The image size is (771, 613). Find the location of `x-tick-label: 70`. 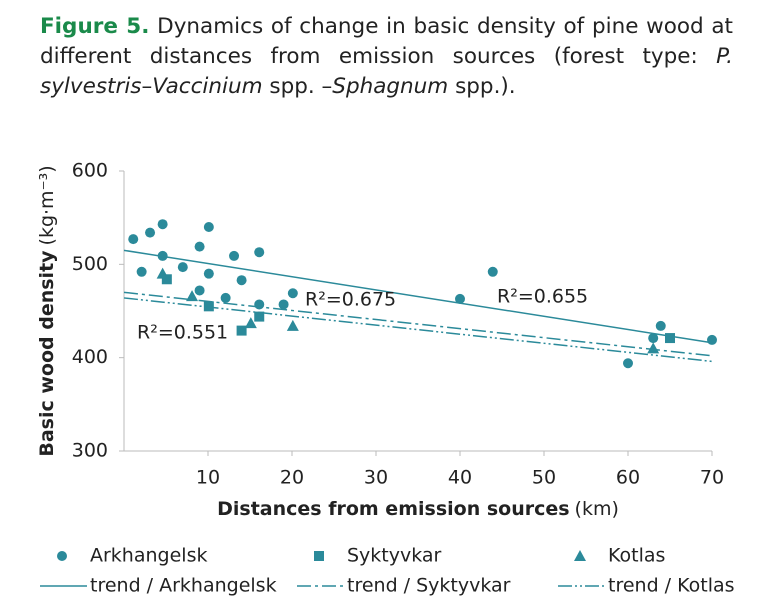

x-tick-label: 70 is located at coordinates (712, 478).